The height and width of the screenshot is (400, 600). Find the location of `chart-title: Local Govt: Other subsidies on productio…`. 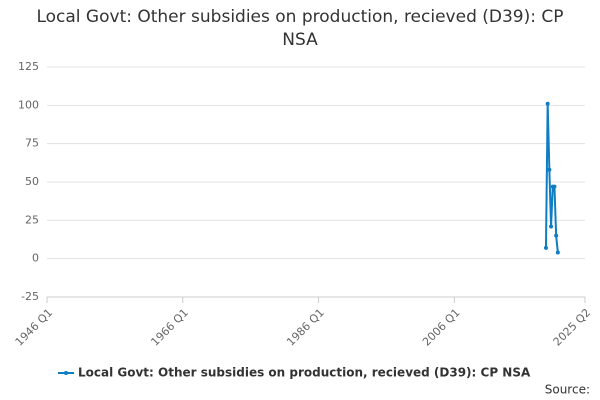

chart-title: Local Govt: Other subsidies on productio… is located at coordinates (300, 28).